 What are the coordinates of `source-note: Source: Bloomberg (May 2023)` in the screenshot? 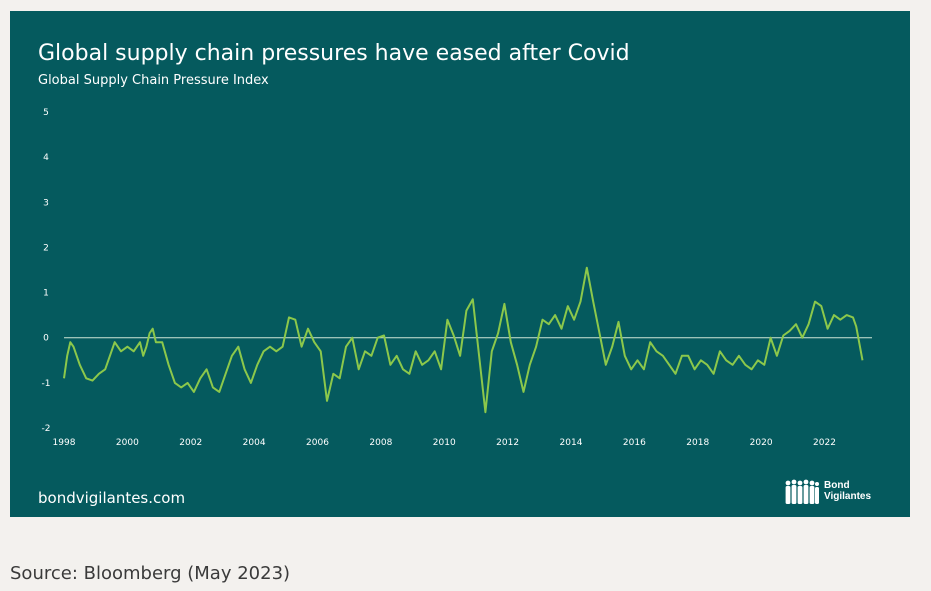 It's located at (150, 573).